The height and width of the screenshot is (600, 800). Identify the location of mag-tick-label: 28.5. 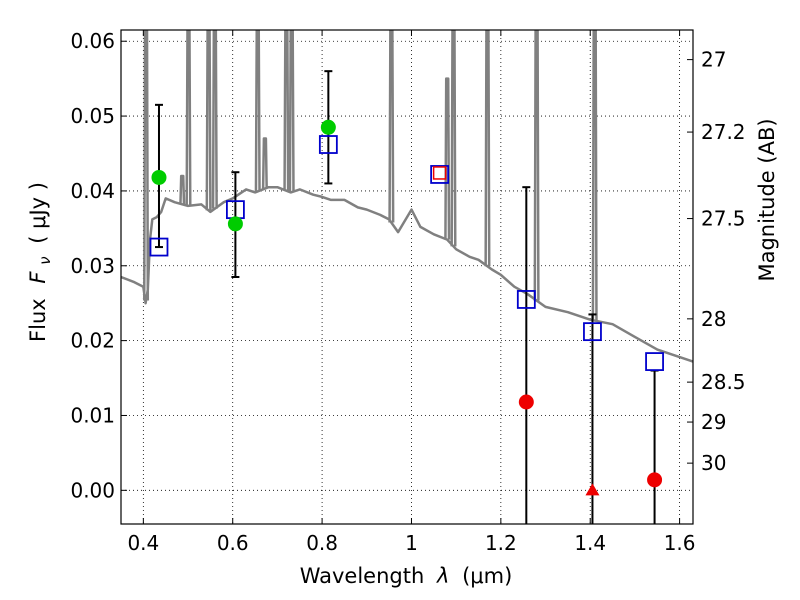
(723, 382).